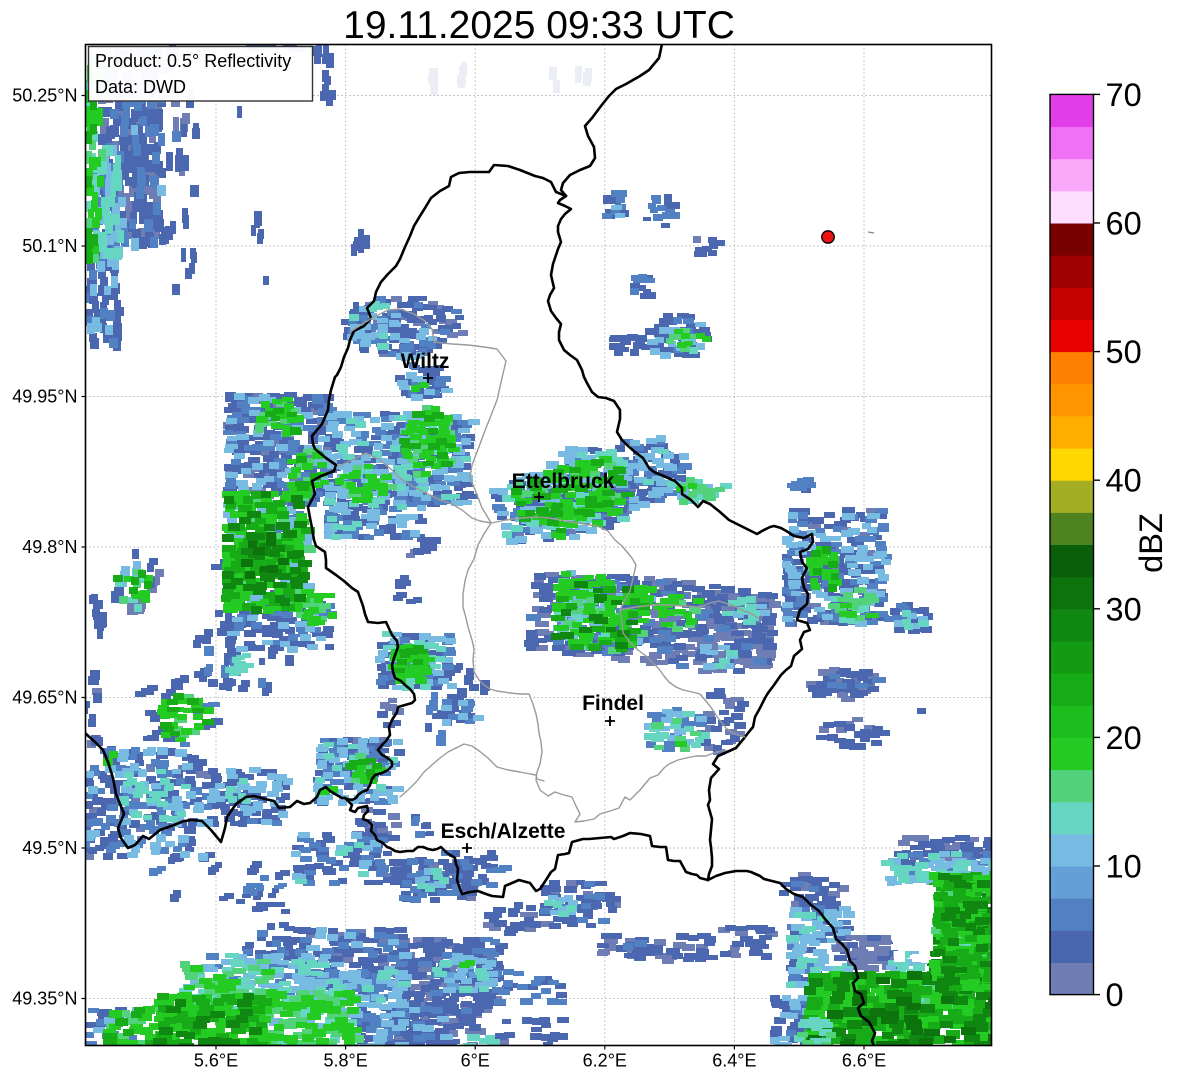 This screenshot has width=1184, height=1081. I want to click on svg-text: 60, so click(1124, 224).